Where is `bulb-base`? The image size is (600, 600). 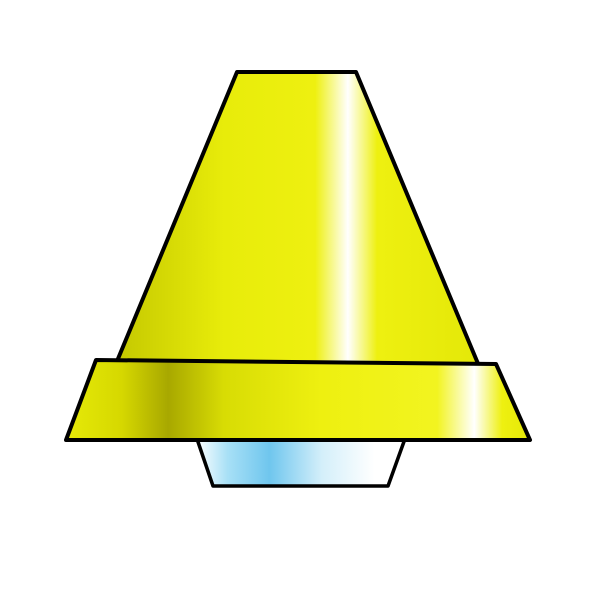
bulb-base is located at coordinates (301, 461).